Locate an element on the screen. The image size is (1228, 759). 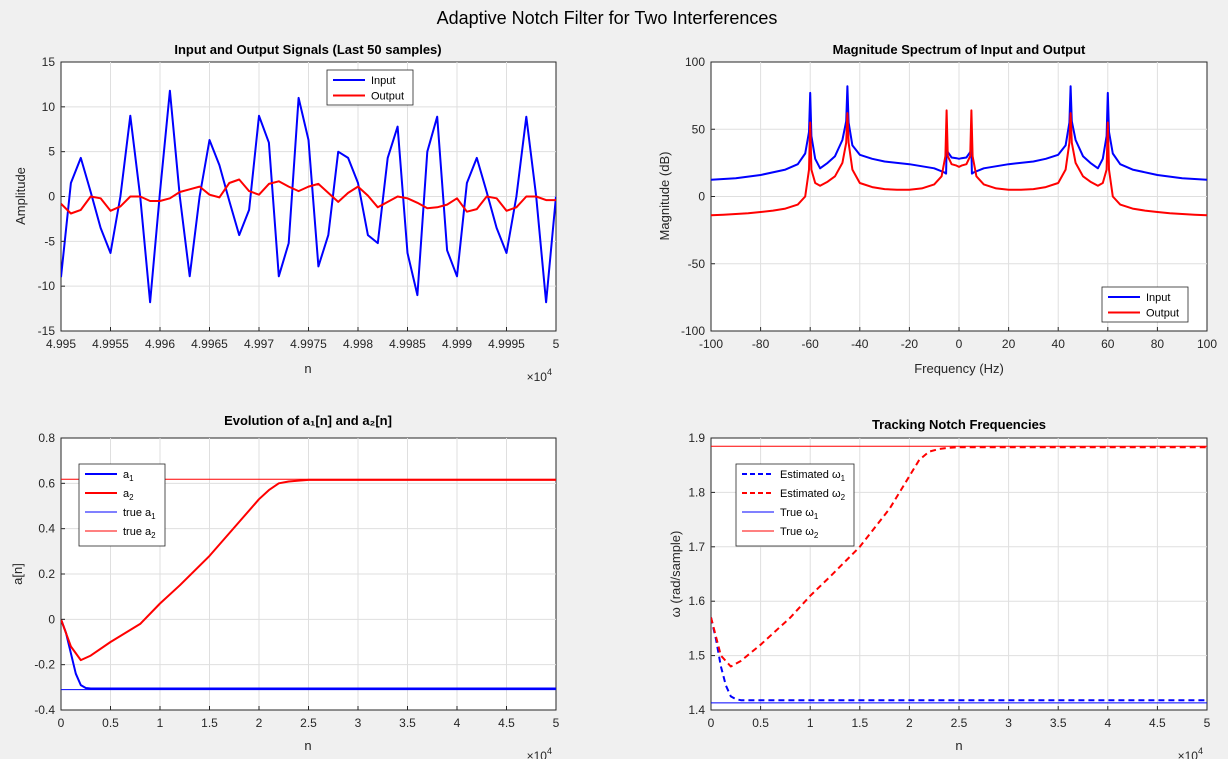
plot3-xlabel: n is located at coordinates (307, 745).